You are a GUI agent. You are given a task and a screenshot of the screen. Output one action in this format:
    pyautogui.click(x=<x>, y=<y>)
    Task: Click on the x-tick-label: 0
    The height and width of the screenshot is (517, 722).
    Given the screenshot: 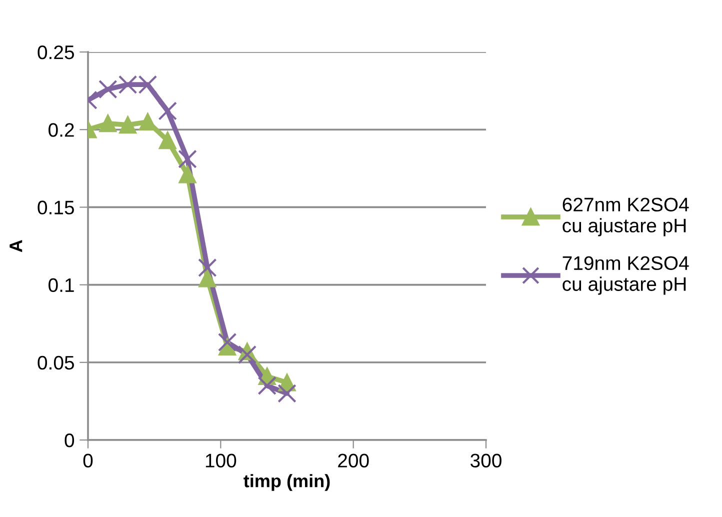 What is the action you would take?
    pyautogui.click(x=88, y=461)
    